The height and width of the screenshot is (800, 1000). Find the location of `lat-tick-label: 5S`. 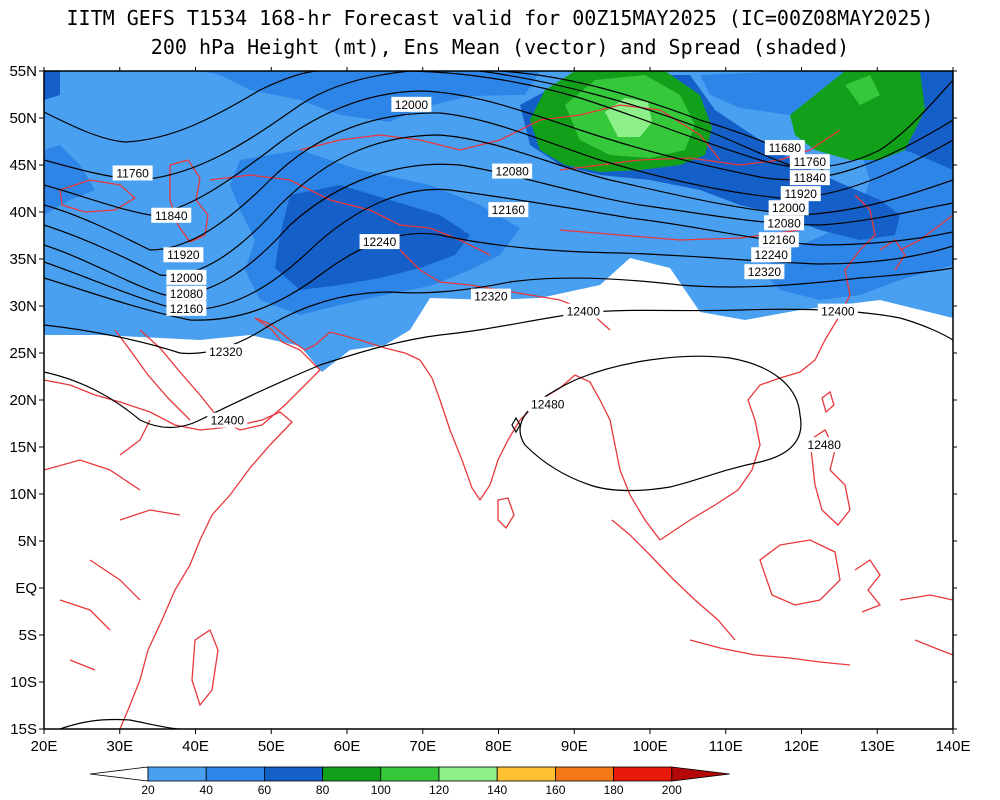

lat-tick-label: 5S is located at coordinates (28, 635).